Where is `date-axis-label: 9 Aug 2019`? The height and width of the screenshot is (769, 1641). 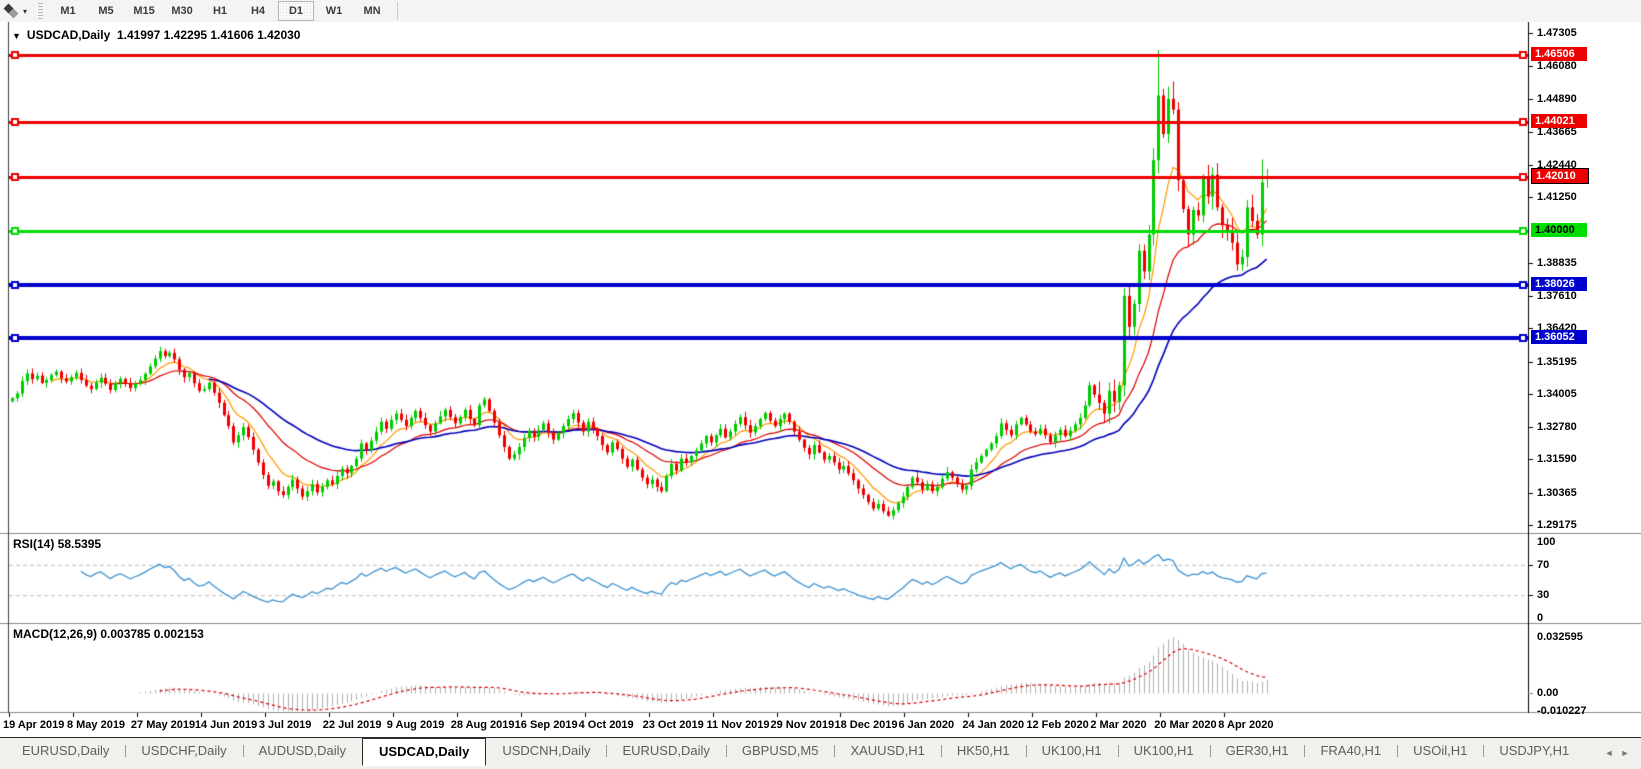
date-axis-label: 9 Aug 2019 is located at coordinates (415, 725).